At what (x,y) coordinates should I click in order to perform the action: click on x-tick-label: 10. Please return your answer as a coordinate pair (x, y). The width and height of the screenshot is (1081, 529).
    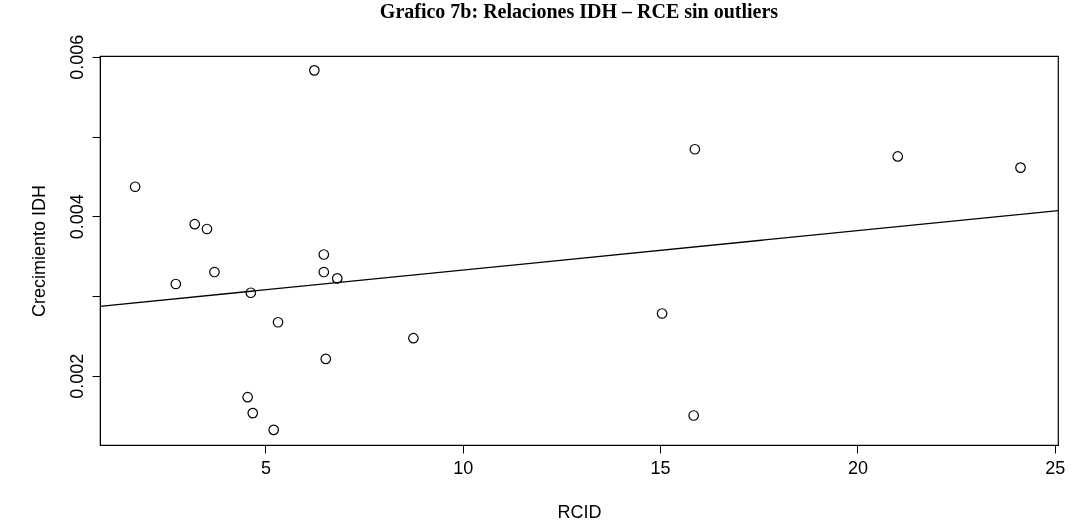
    Looking at the image, I should click on (463, 467).